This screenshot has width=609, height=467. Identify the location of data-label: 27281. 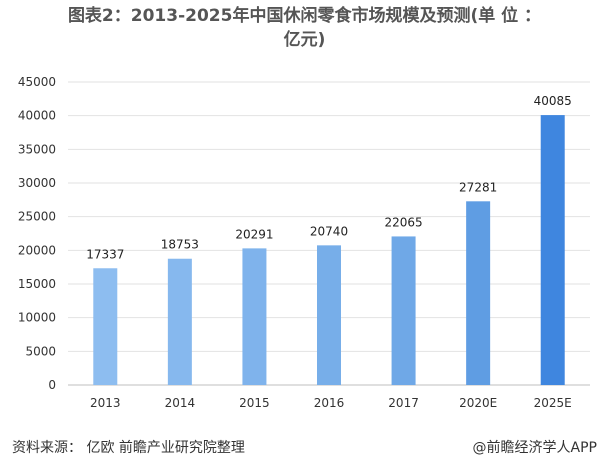
(478, 187).